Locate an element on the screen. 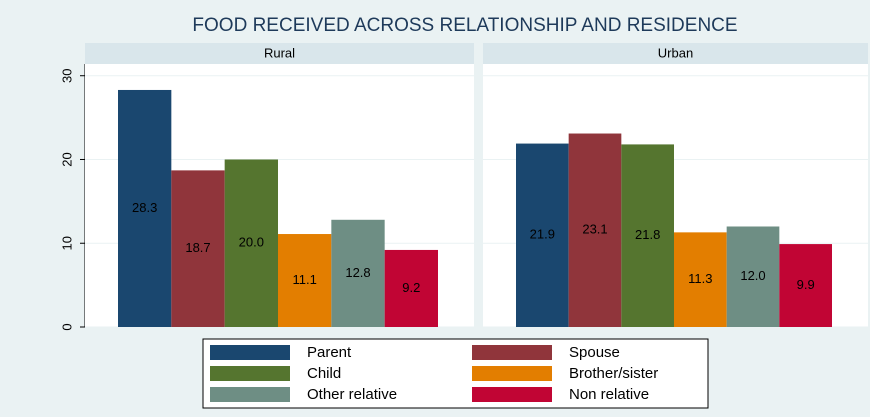 The width and height of the screenshot is (870, 417). bar-label: 9.2 is located at coordinates (411, 287).